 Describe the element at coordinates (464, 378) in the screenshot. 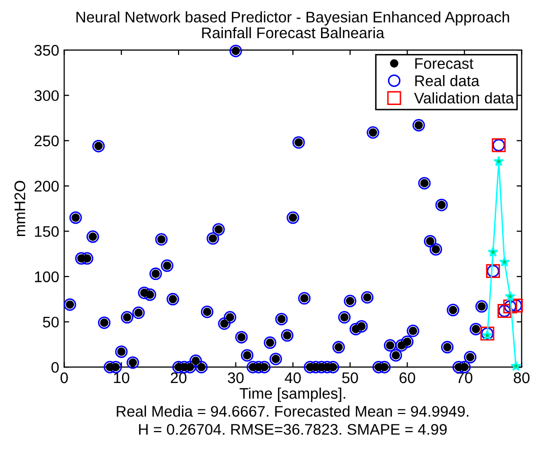

I see `x-tick-label: 70` at that location.